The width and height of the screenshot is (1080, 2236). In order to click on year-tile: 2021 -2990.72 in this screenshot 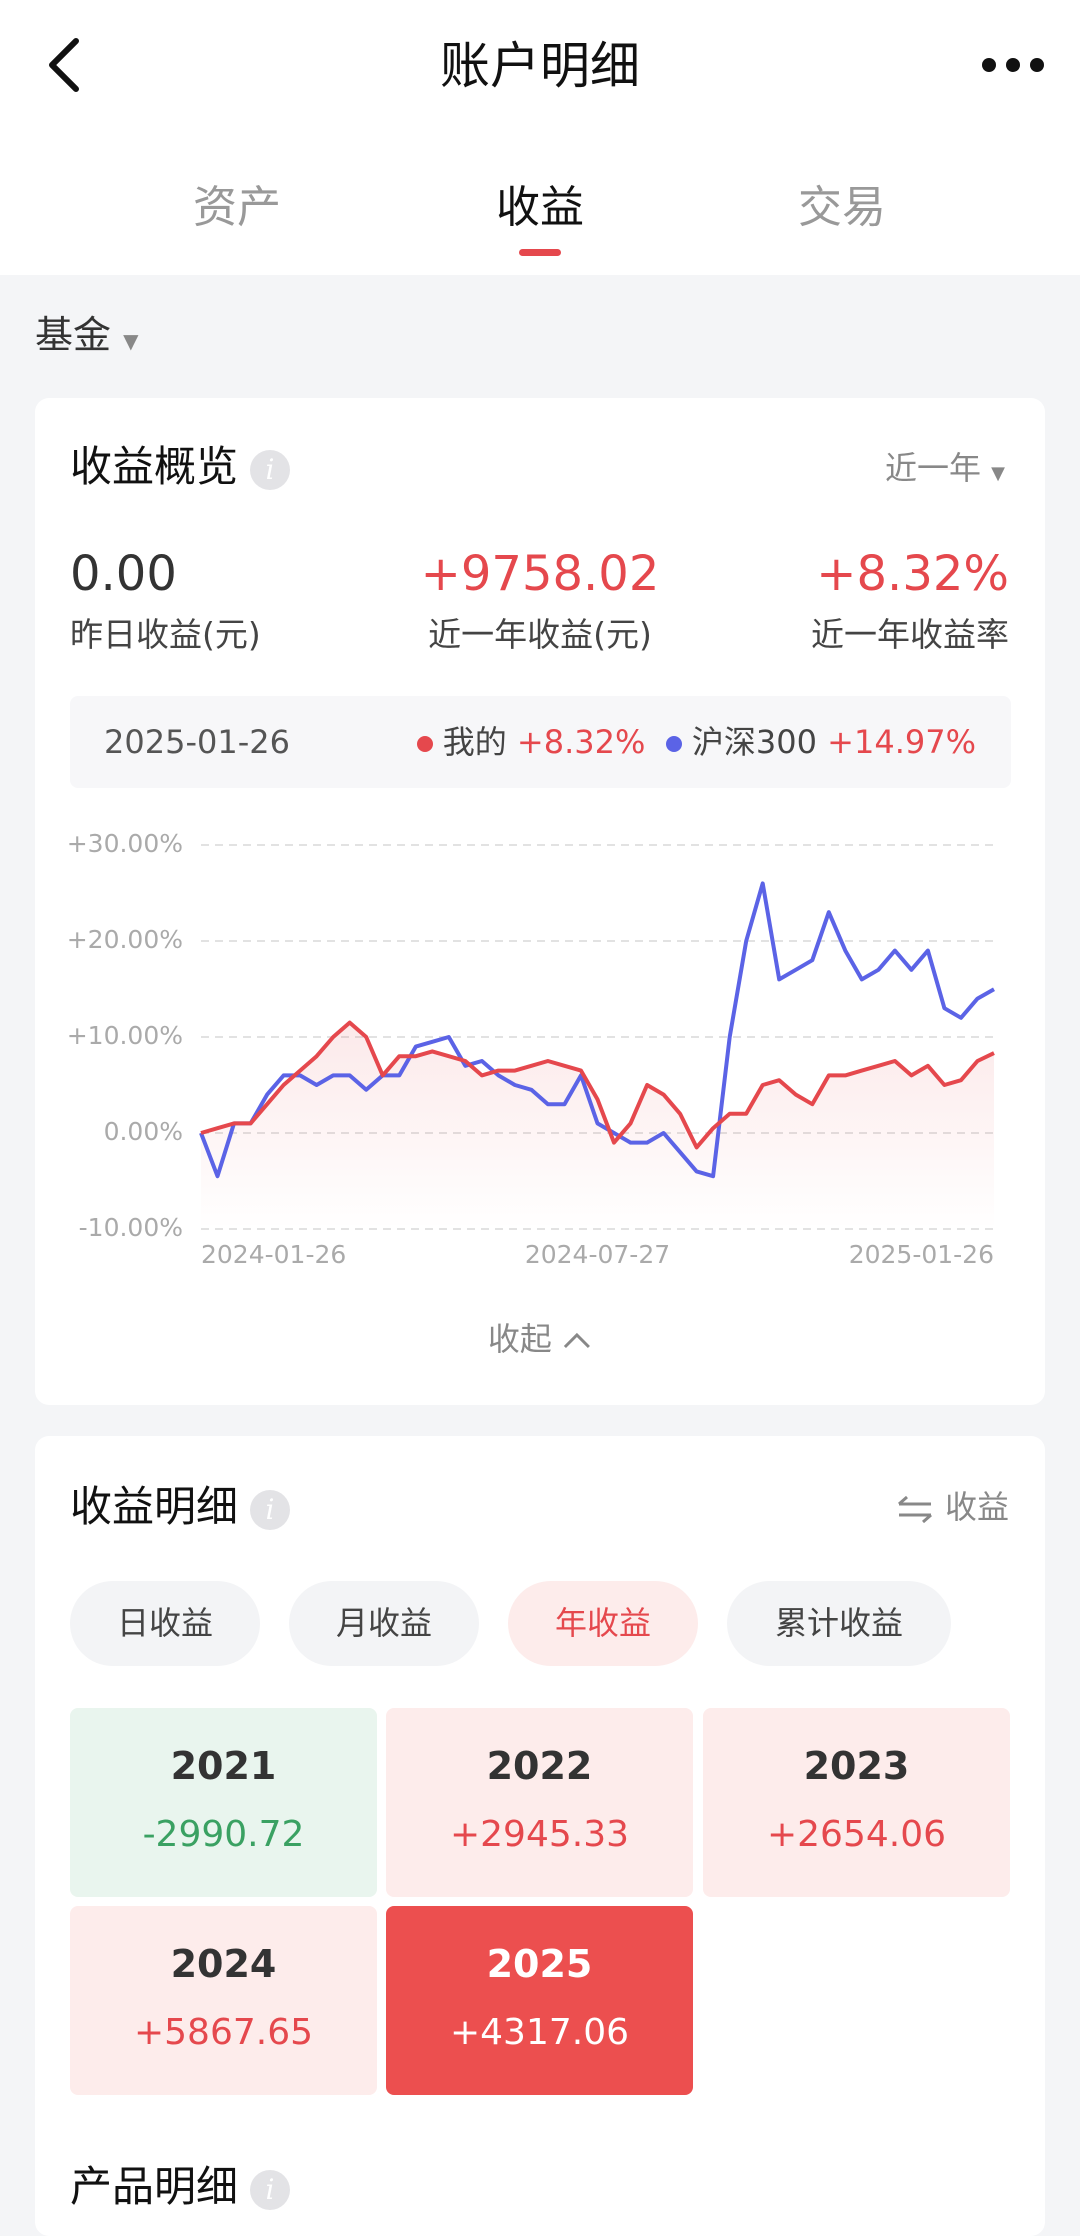, I will do `click(223, 1802)`.